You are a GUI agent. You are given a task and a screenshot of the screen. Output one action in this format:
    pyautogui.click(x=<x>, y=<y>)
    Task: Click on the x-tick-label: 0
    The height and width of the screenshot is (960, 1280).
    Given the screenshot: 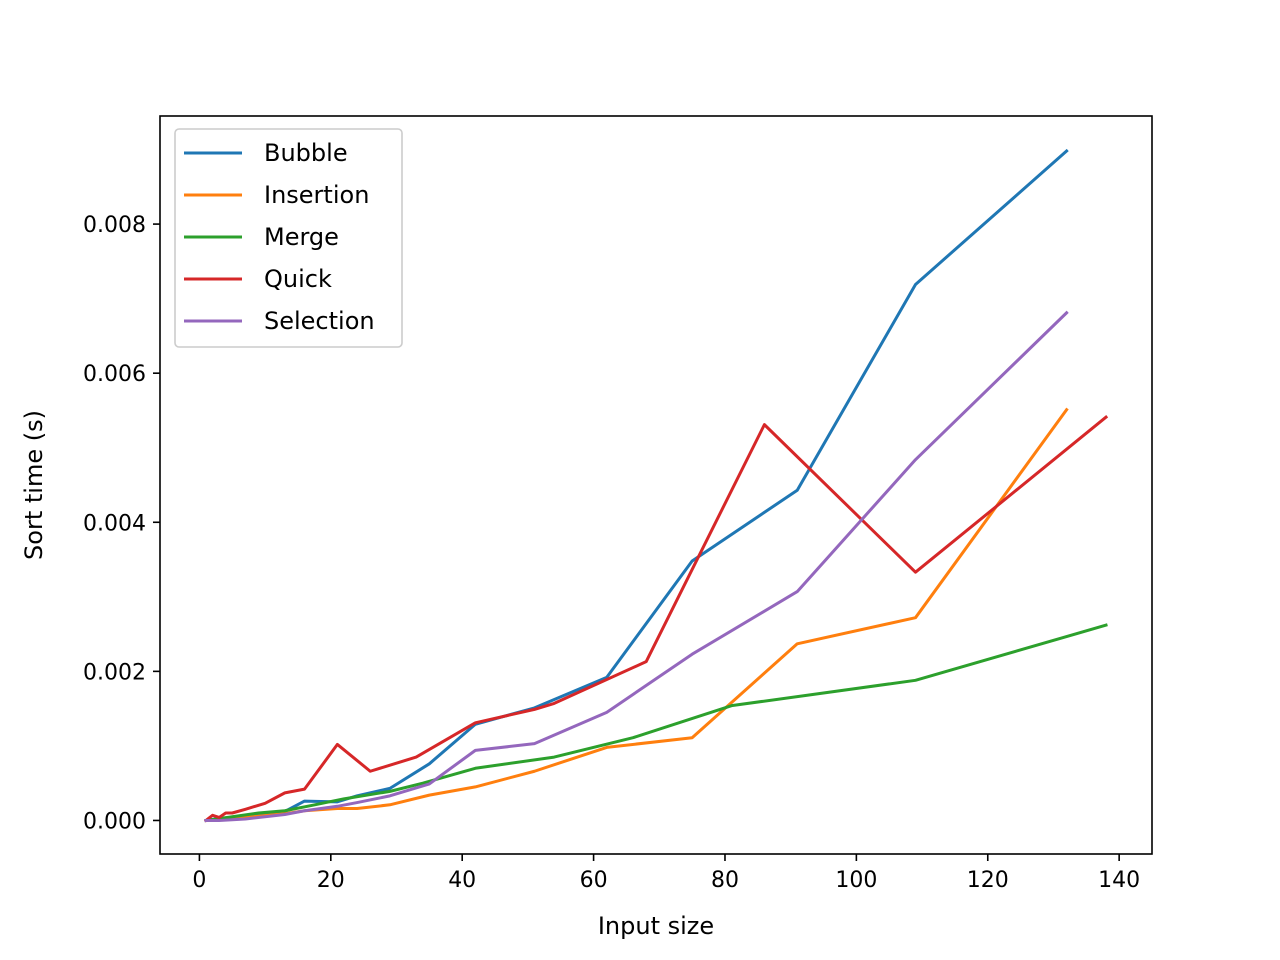 What is the action you would take?
    pyautogui.click(x=199, y=880)
    